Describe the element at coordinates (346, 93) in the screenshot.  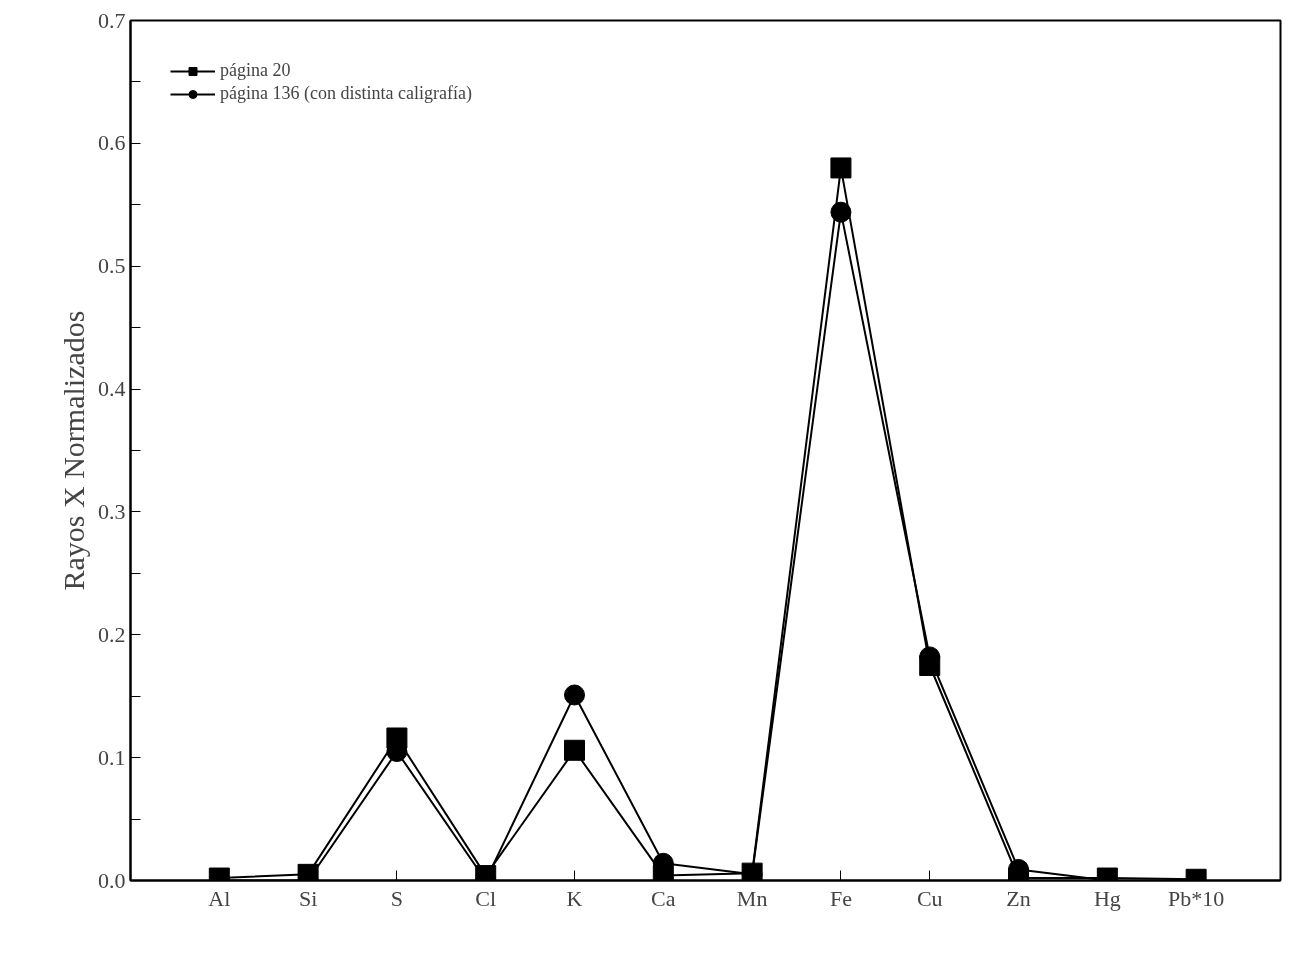
I see `legend-label: página 136 (con distinta caligrafía)` at that location.